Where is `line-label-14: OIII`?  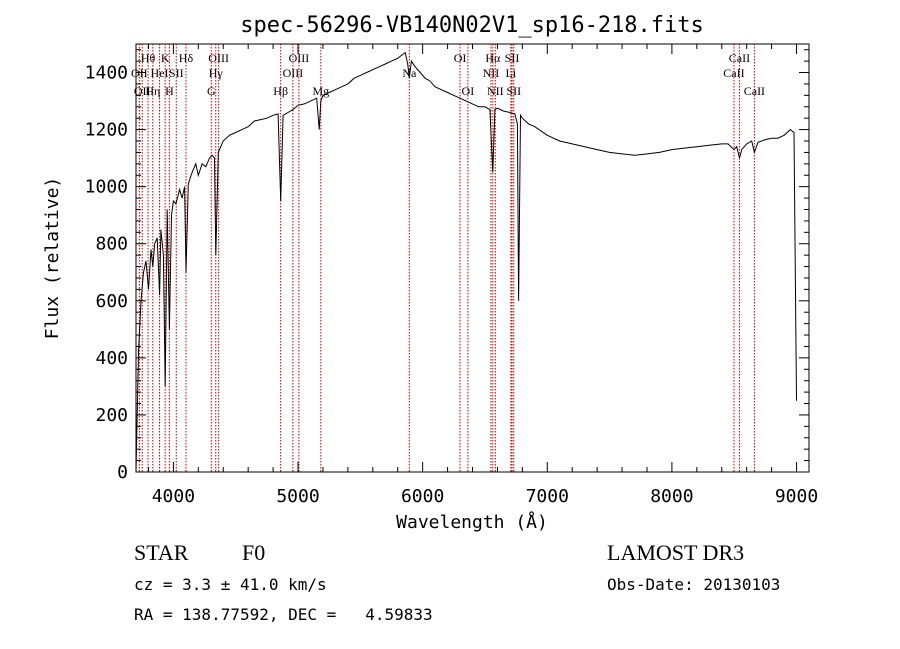 line-label-14: OIII is located at coordinates (299, 58).